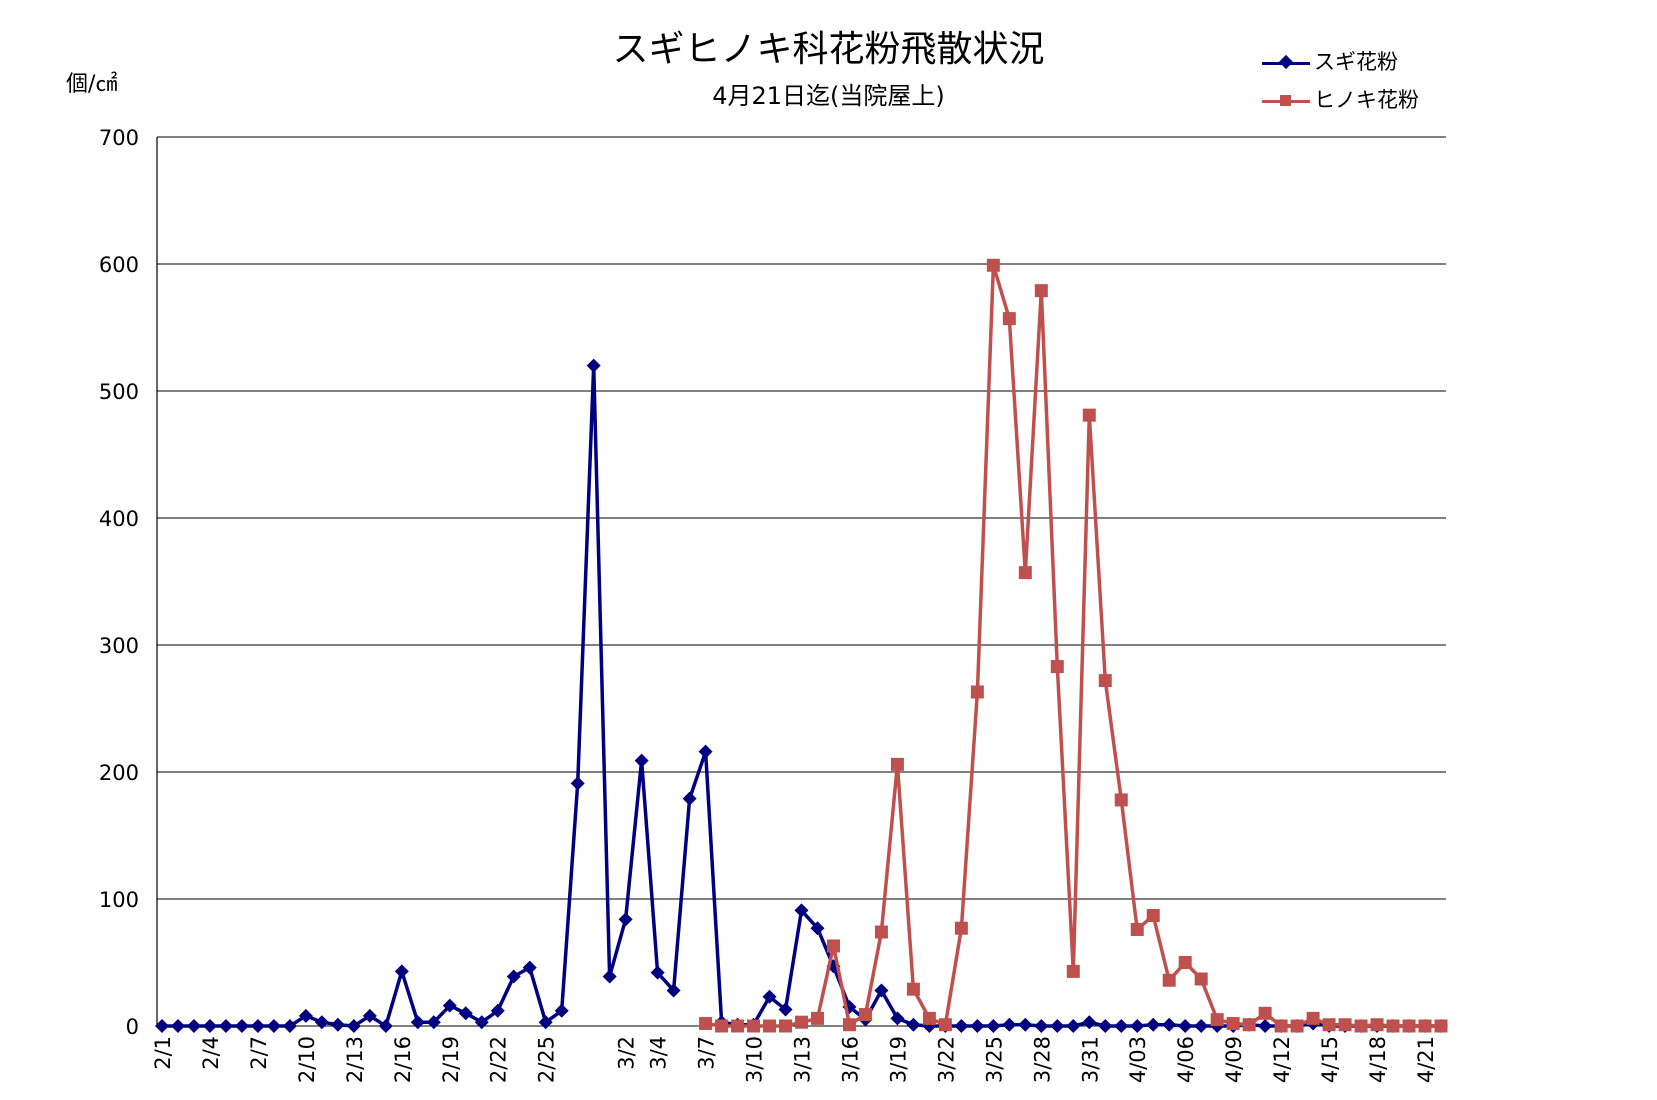 The image size is (1657, 1100). What do you see at coordinates (1330, 1059) in the screenshot?
I see `x-tick-label-4-15: 4/15` at bounding box center [1330, 1059].